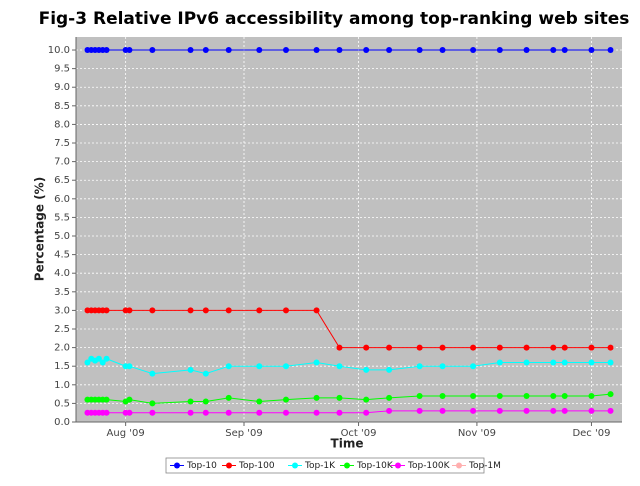  What do you see at coordinates (359, 433) in the screenshot?
I see `x-tick-label: Oct '09` at bounding box center [359, 433].